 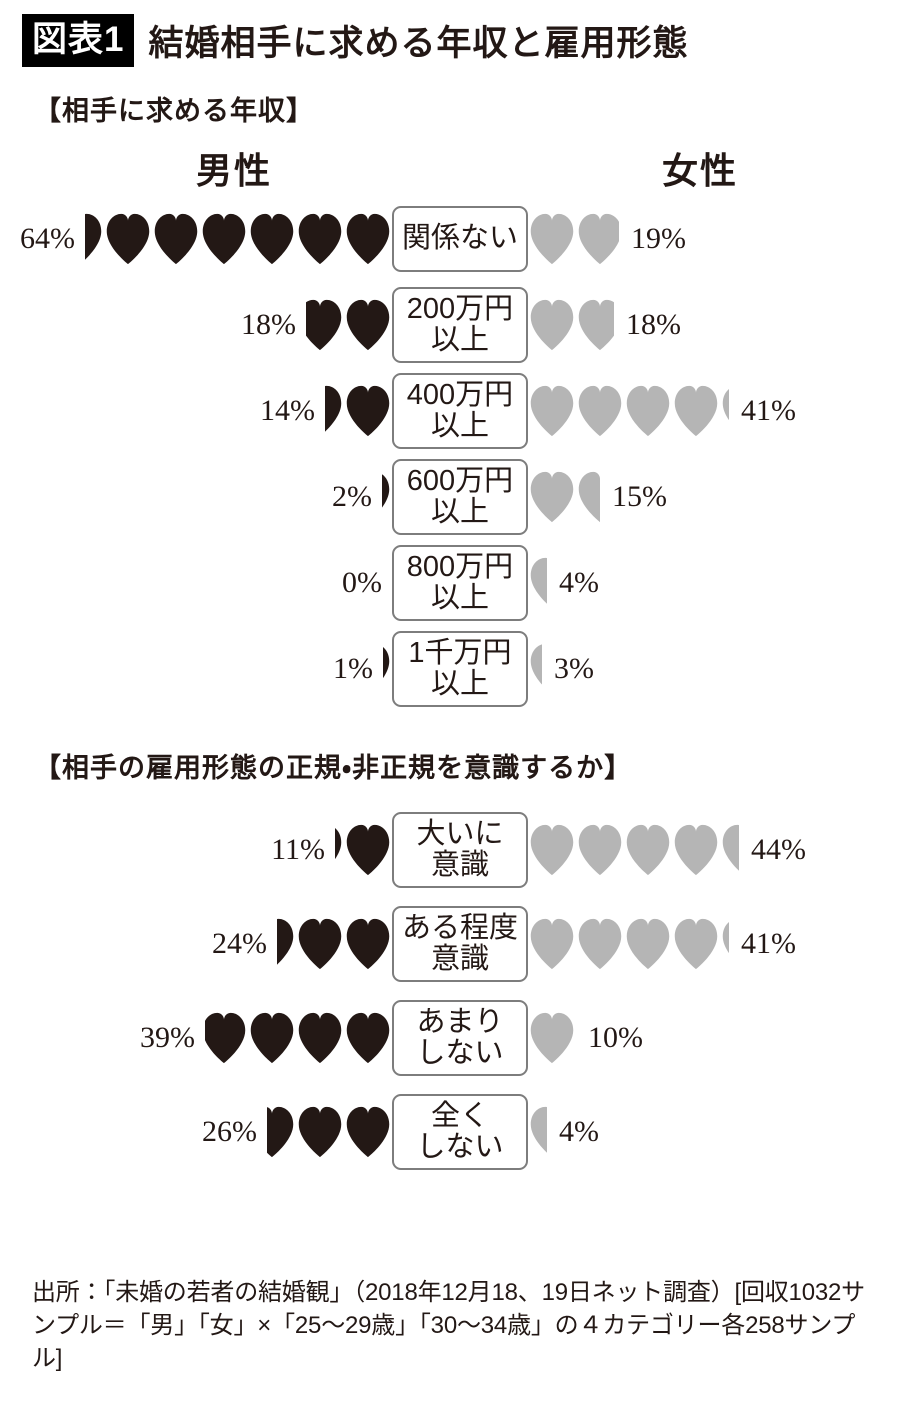 I want to click on category-label-box: 大いに 意識, so click(x=460, y=850).